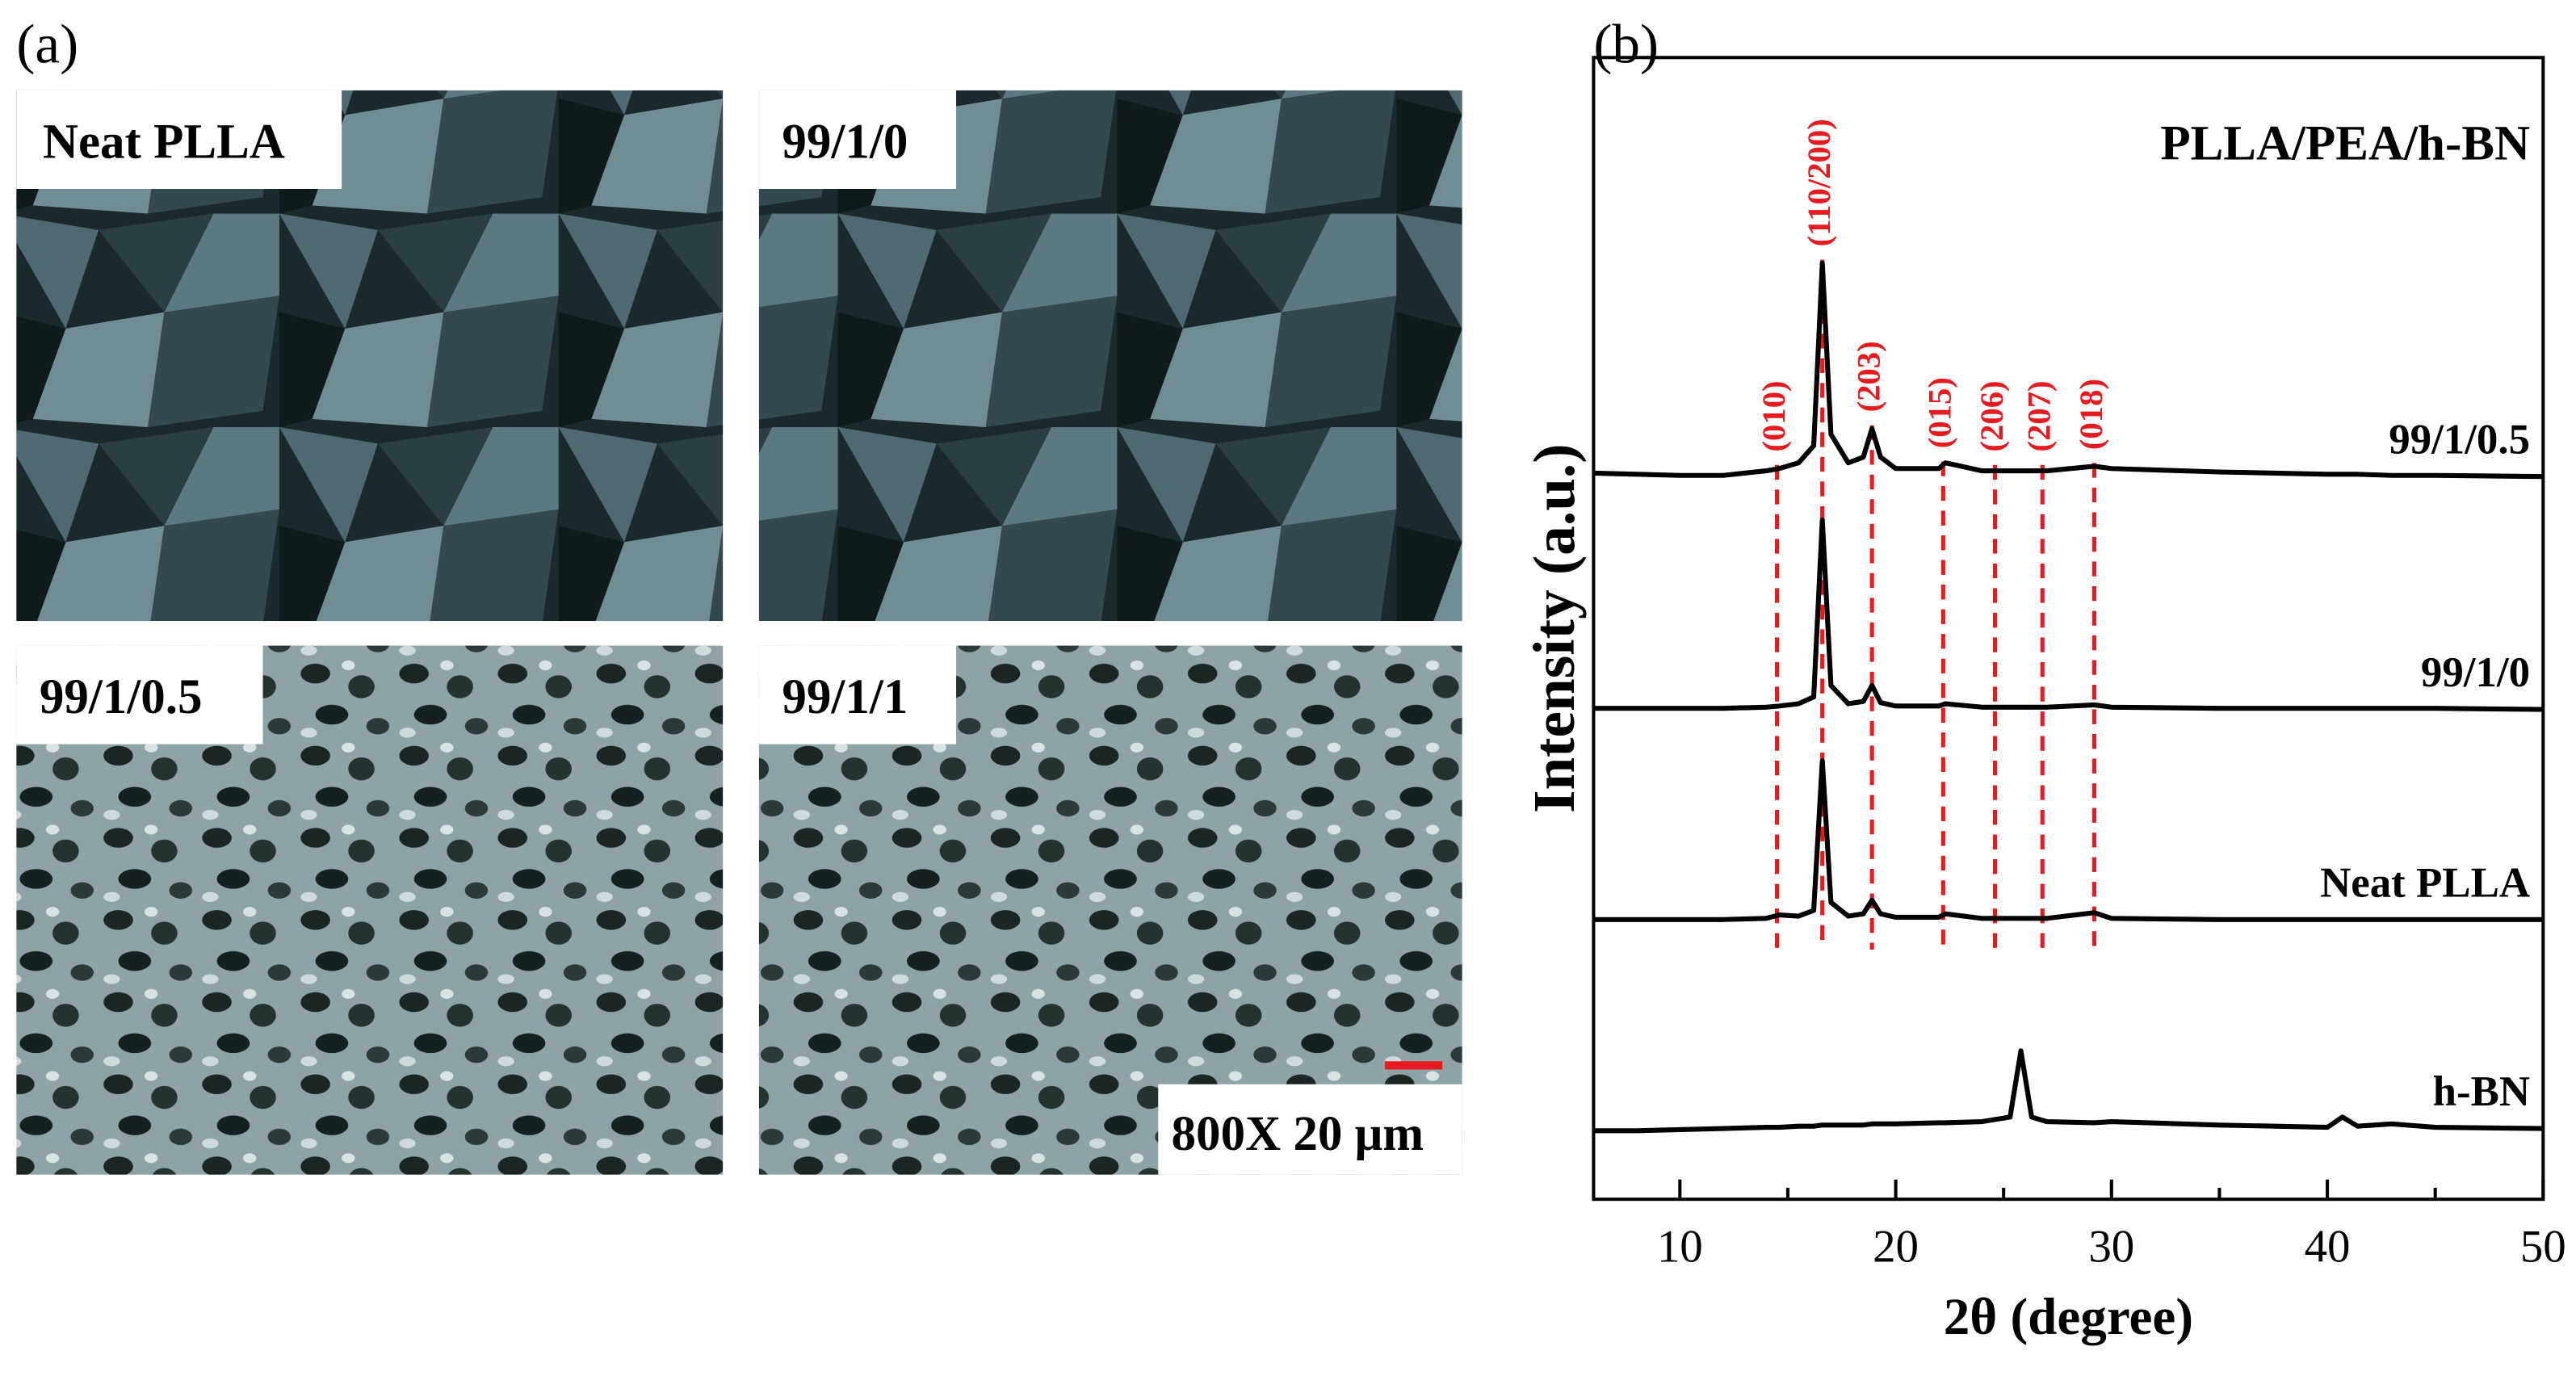 This screenshot has width=2576, height=1380. What do you see at coordinates (1868, 377) in the screenshot?
I see `peak-label: (203)` at bounding box center [1868, 377].